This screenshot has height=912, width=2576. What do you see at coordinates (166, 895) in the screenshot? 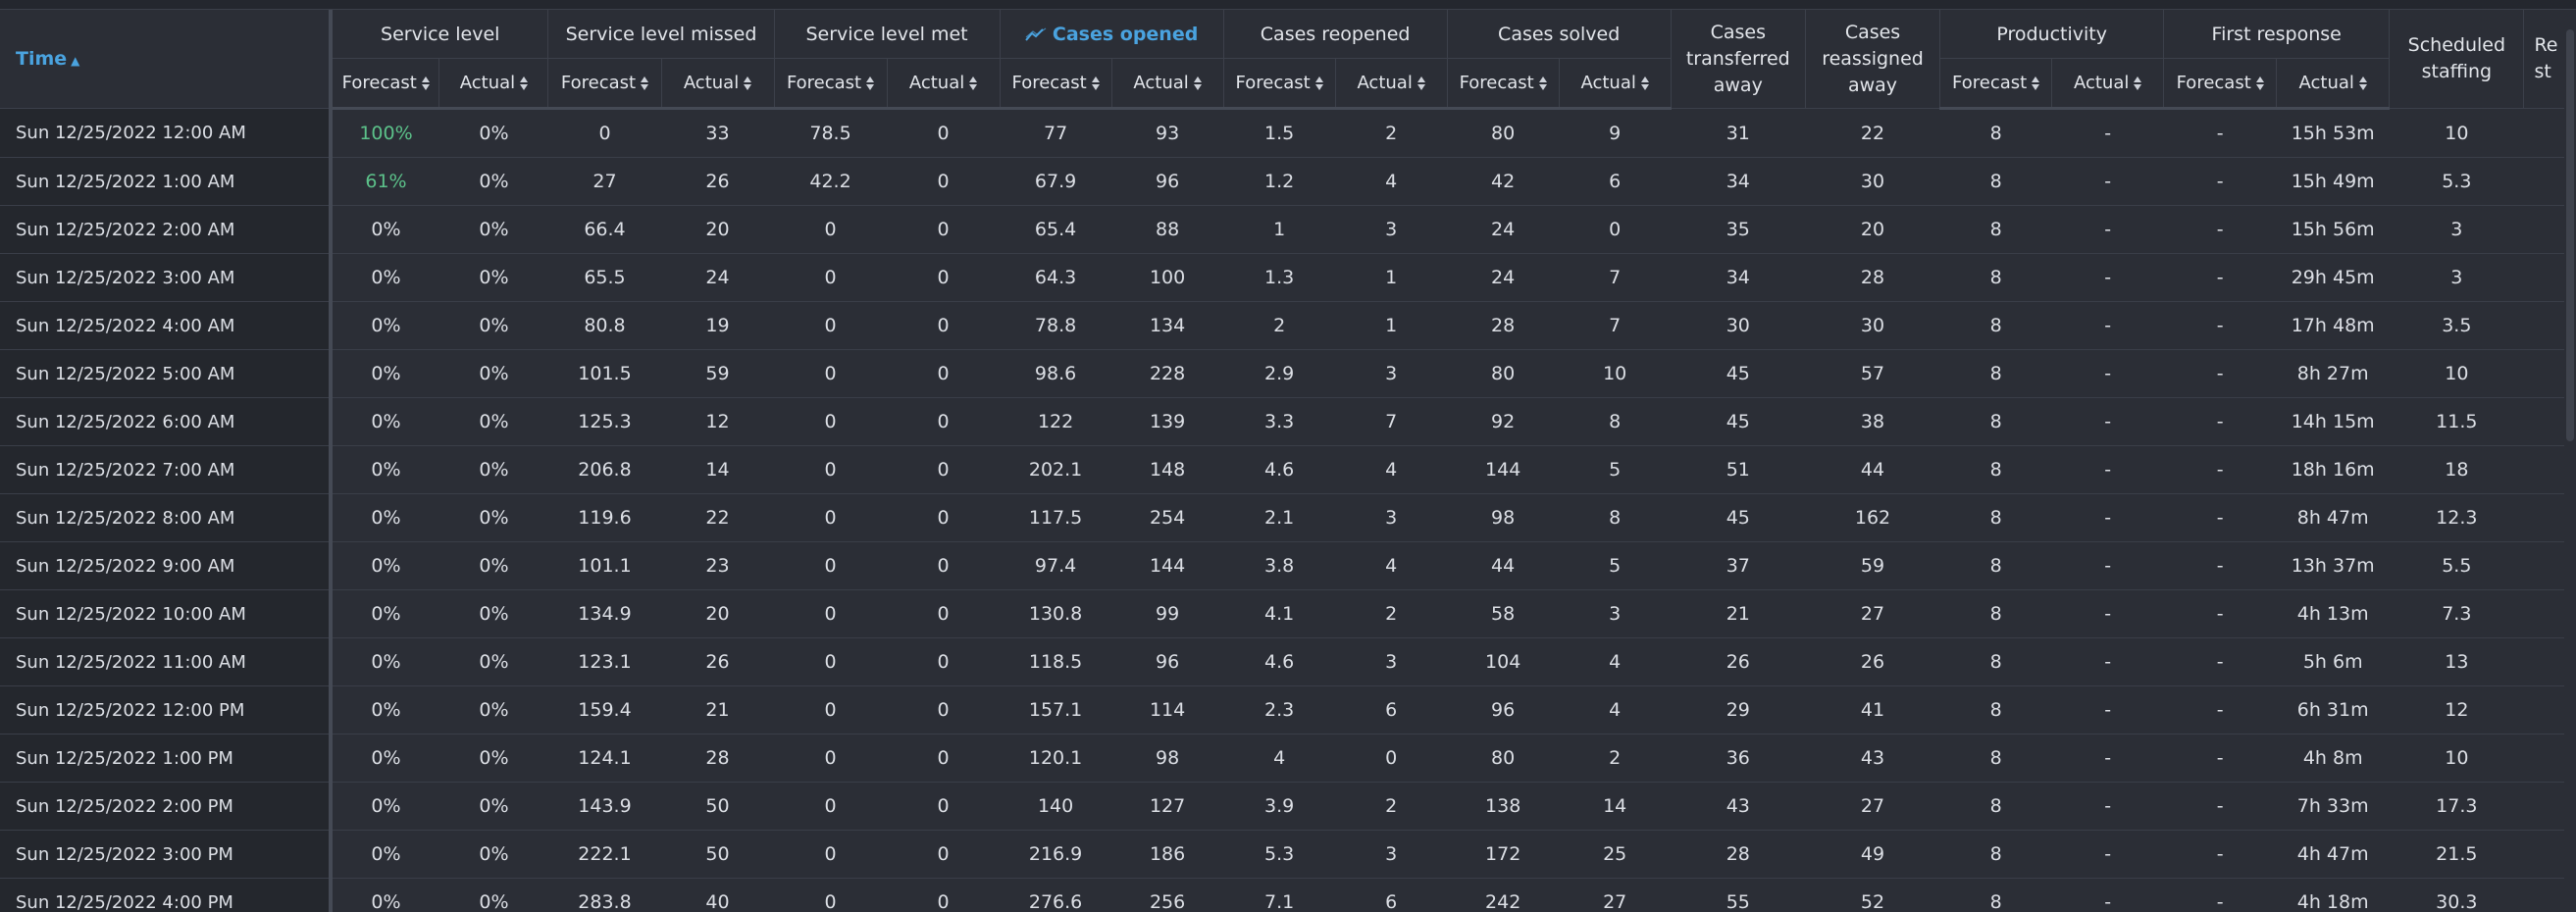
I see `time-cell: Sun 12/25/2022 4:00 PM` at bounding box center [166, 895].